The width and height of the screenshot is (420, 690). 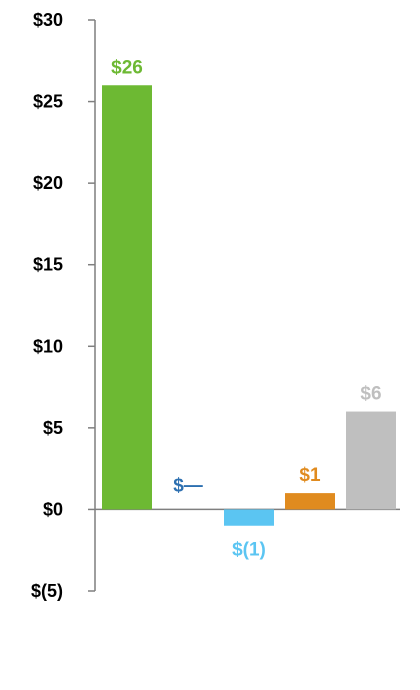 What do you see at coordinates (310, 475) in the screenshot?
I see `data-label: $1` at bounding box center [310, 475].